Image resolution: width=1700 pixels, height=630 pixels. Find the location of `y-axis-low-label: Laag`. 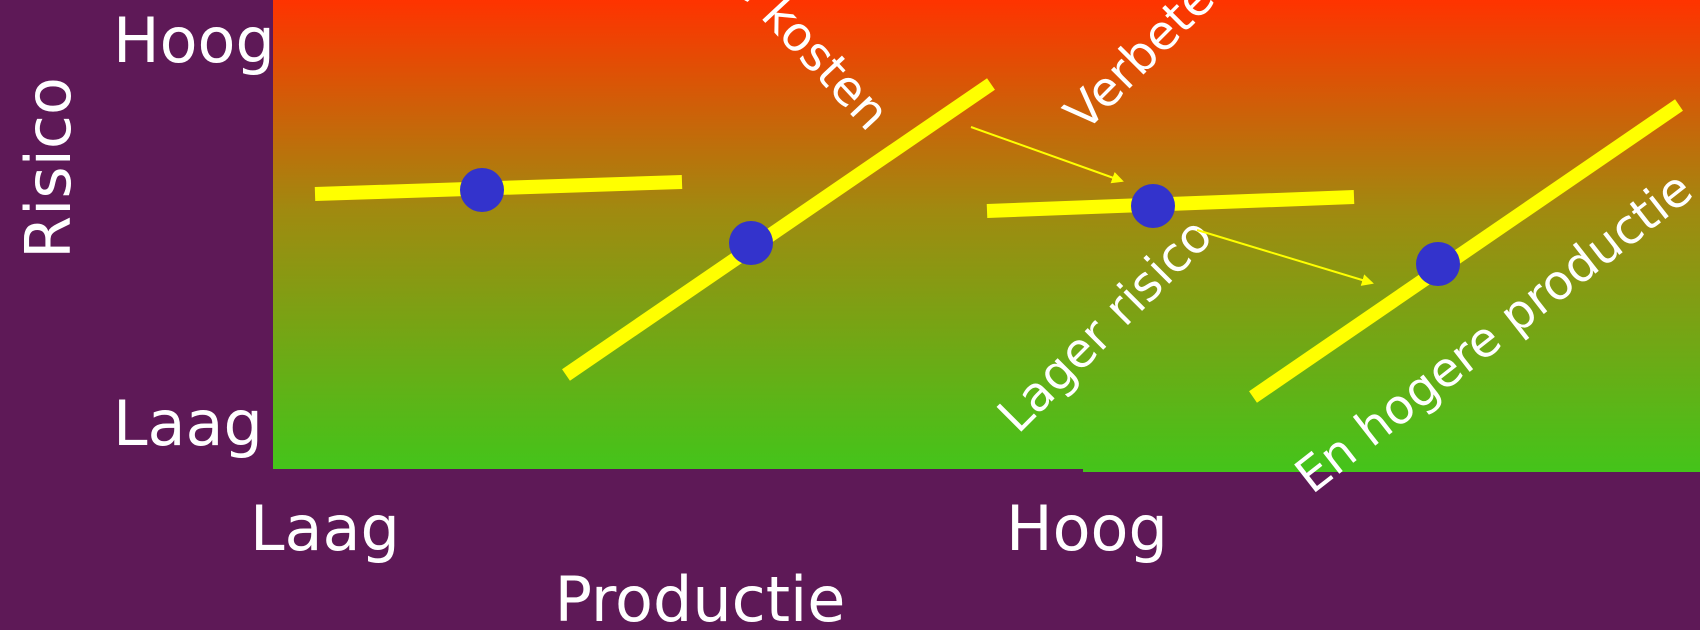

y-axis-low-label: Laag is located at coordinates (188, 423).